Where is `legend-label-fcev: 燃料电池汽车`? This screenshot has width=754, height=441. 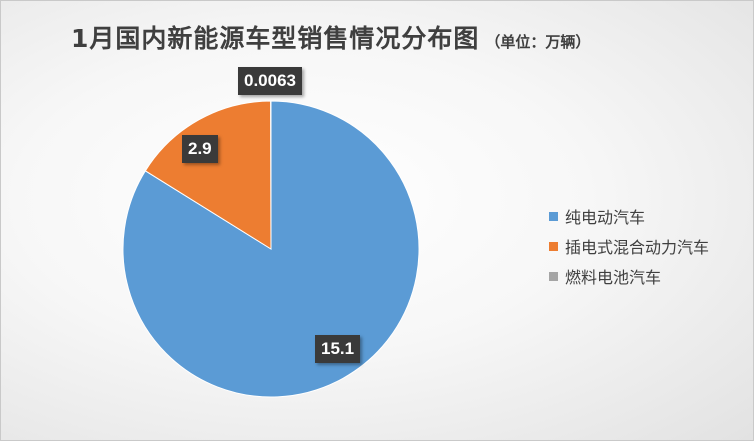
legend-label-fcev: 燃料电池汽车 is located at coordinates (613, 277).